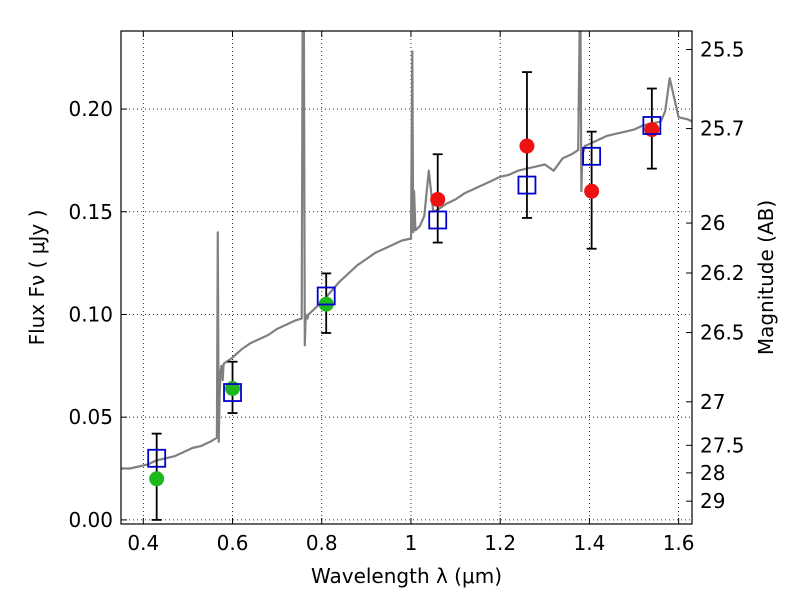  I want to click on x-tick-label: 1.2, so click(500, 543).